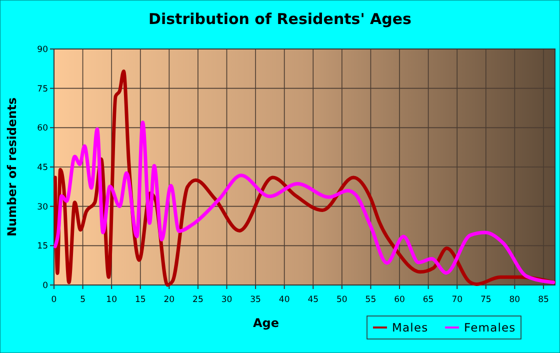  I want to click on x-tick-label: 75, so click(486, 300).